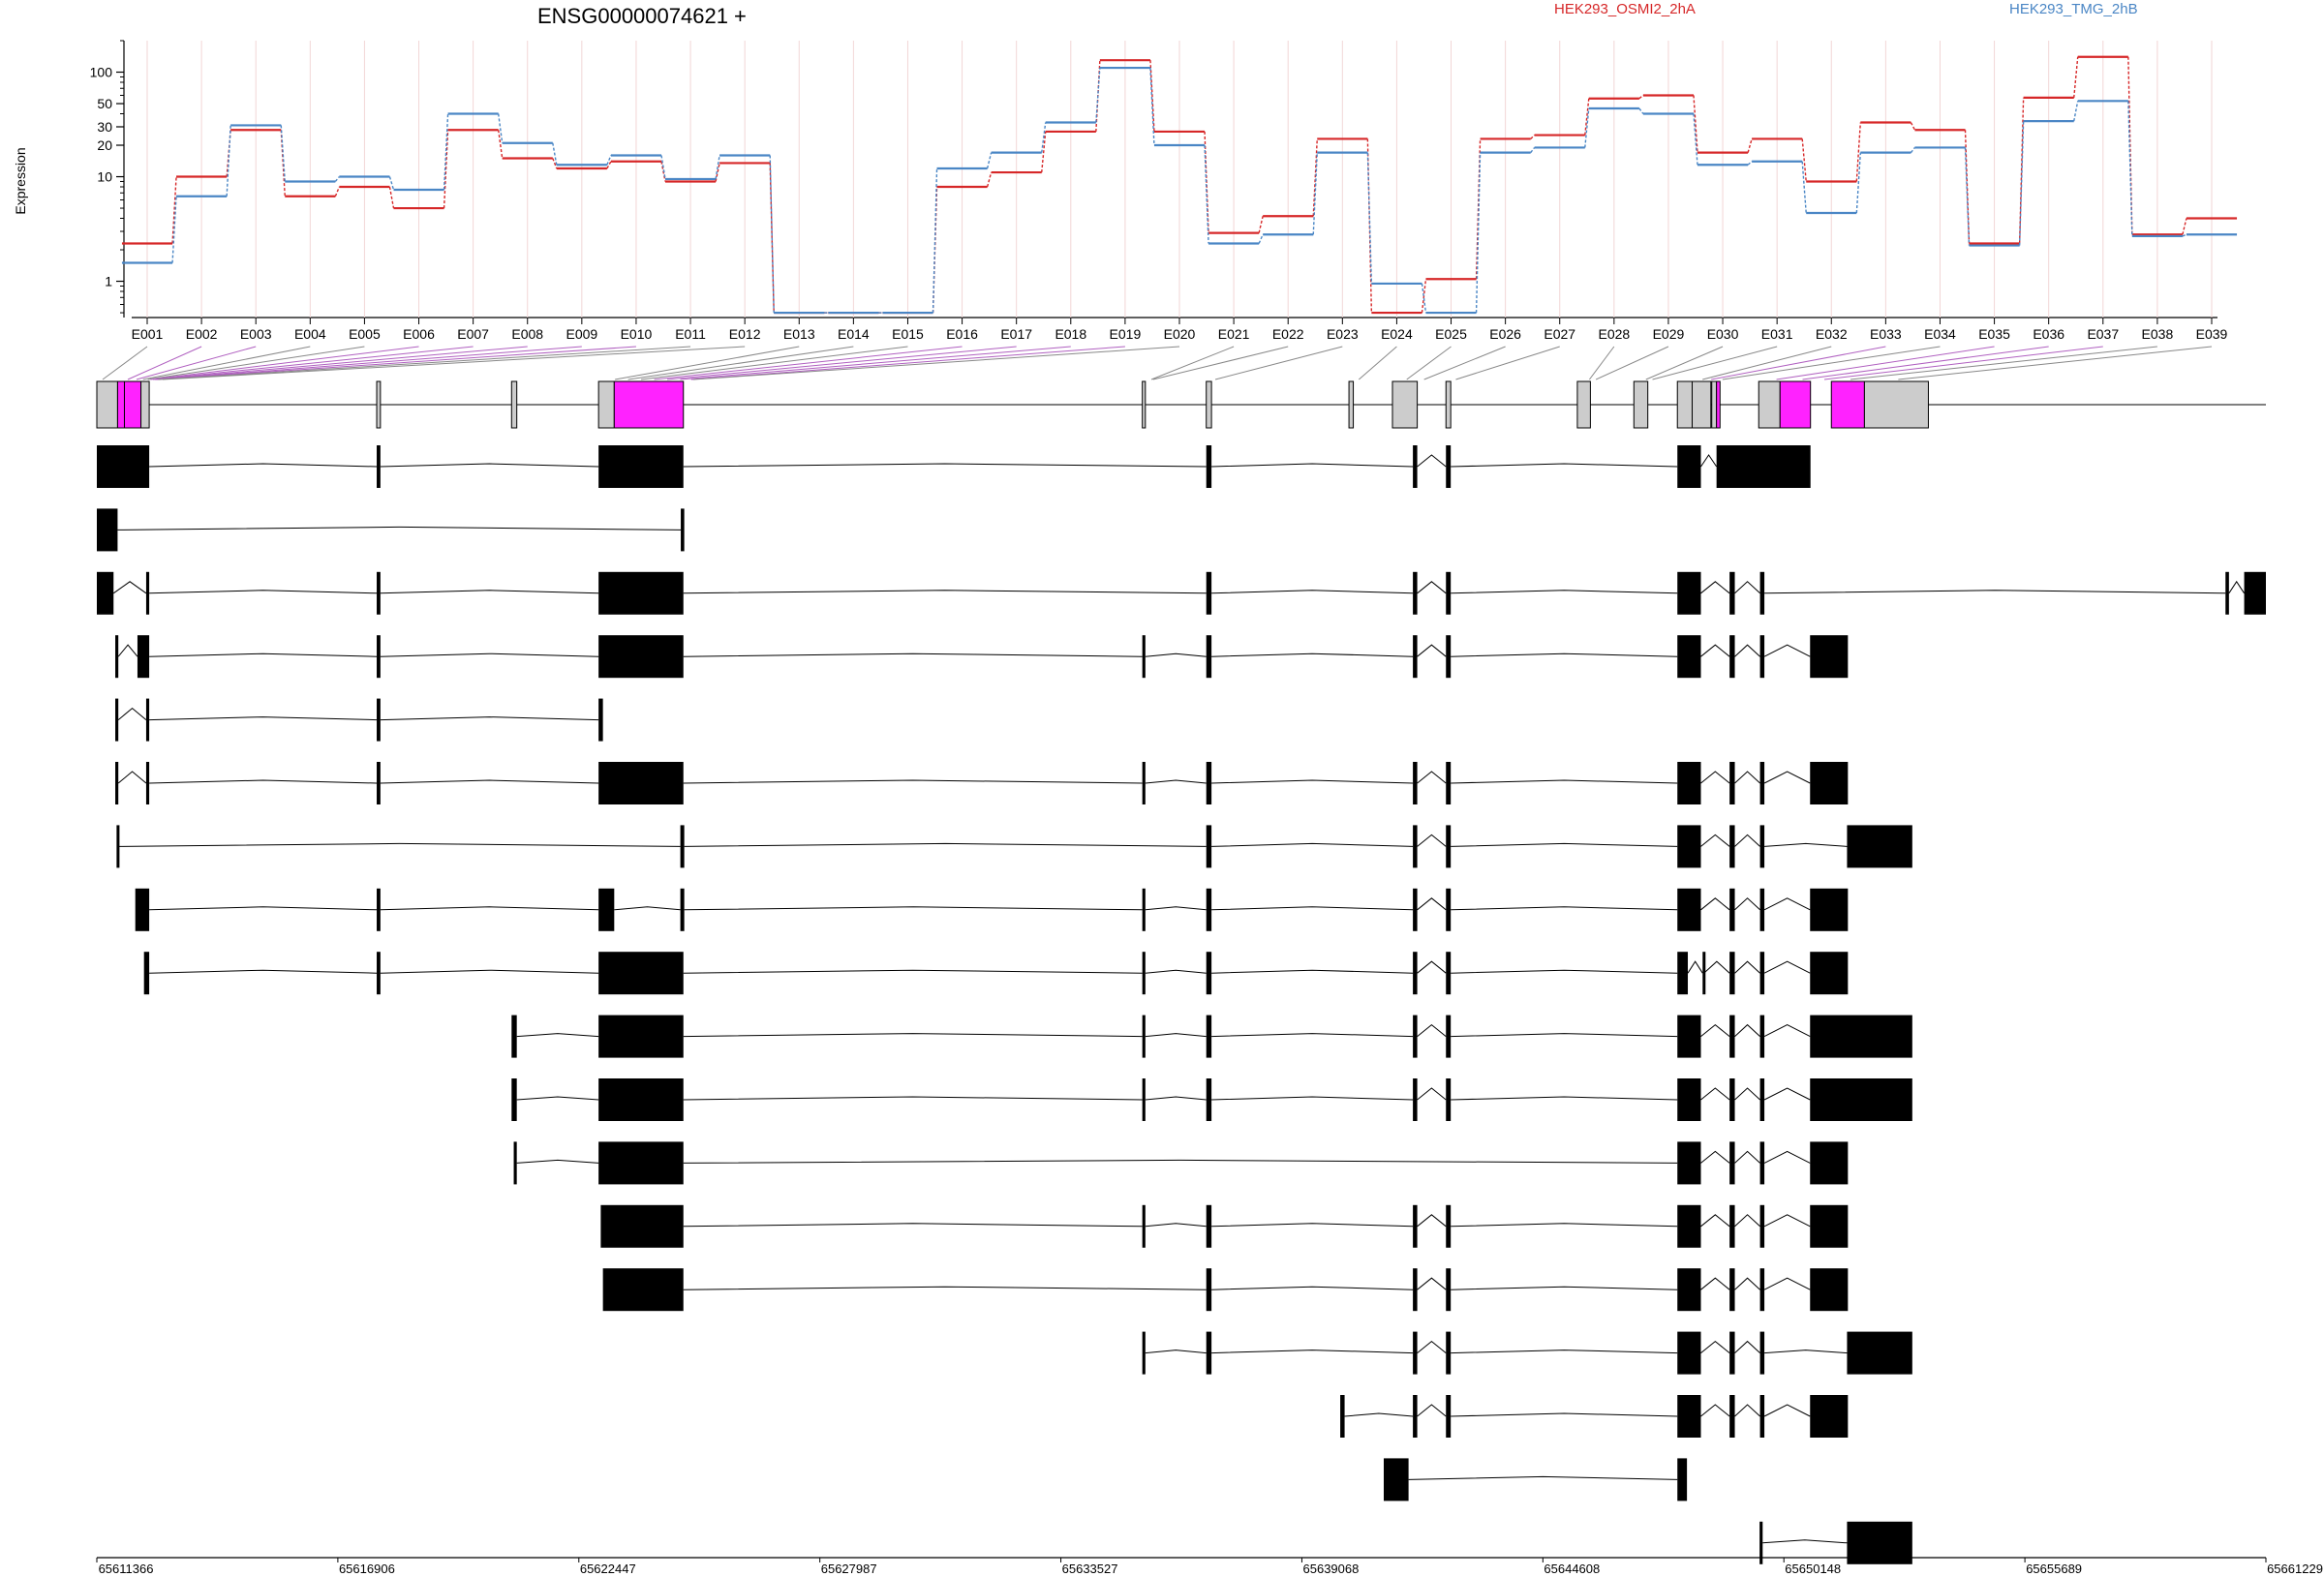  Describe the element at coordinates (126, 1569) in the screenshot. I see `genomic-tick-label: 65611366` at that location.